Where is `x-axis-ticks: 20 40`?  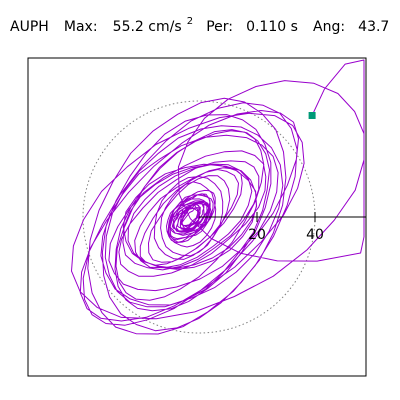 x-axis-ticks: 20 40 is located at coordinates (286, 227).